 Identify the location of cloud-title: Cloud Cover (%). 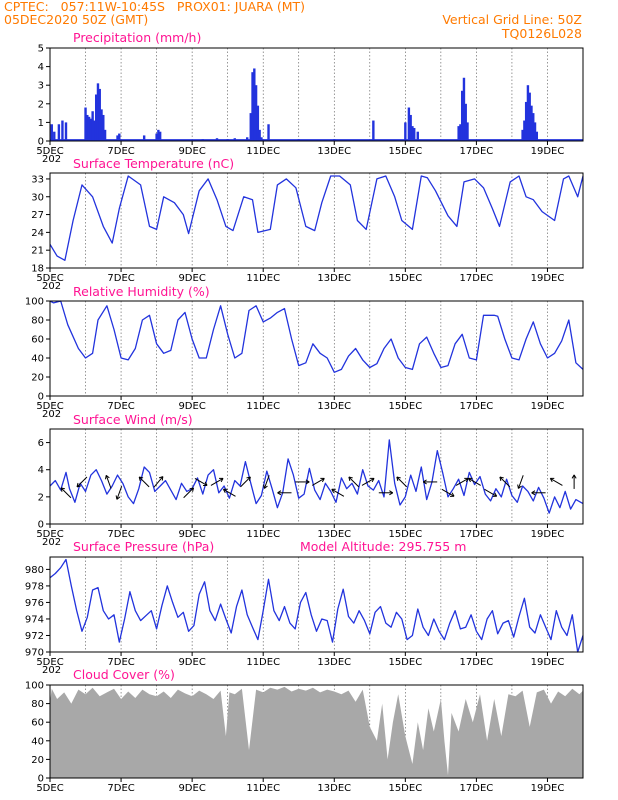
(124, 674).